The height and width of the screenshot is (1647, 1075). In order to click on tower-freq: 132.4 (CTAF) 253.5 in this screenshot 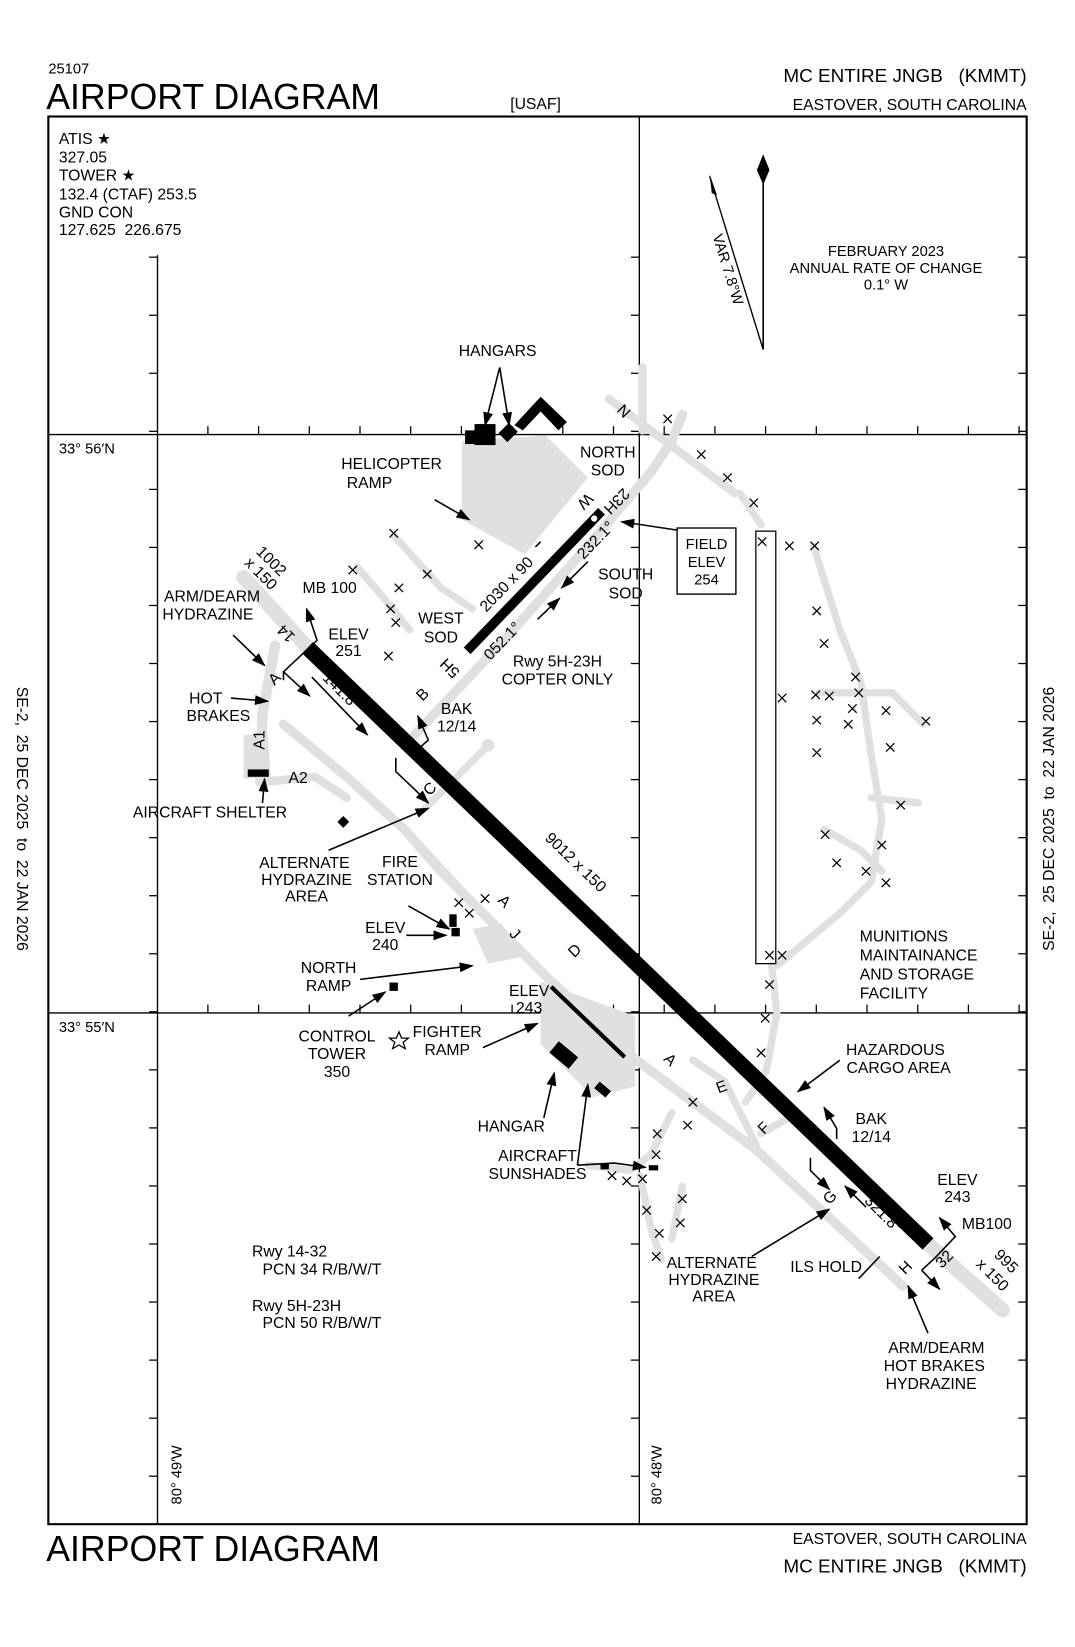, I will do `click(128, 194)`.